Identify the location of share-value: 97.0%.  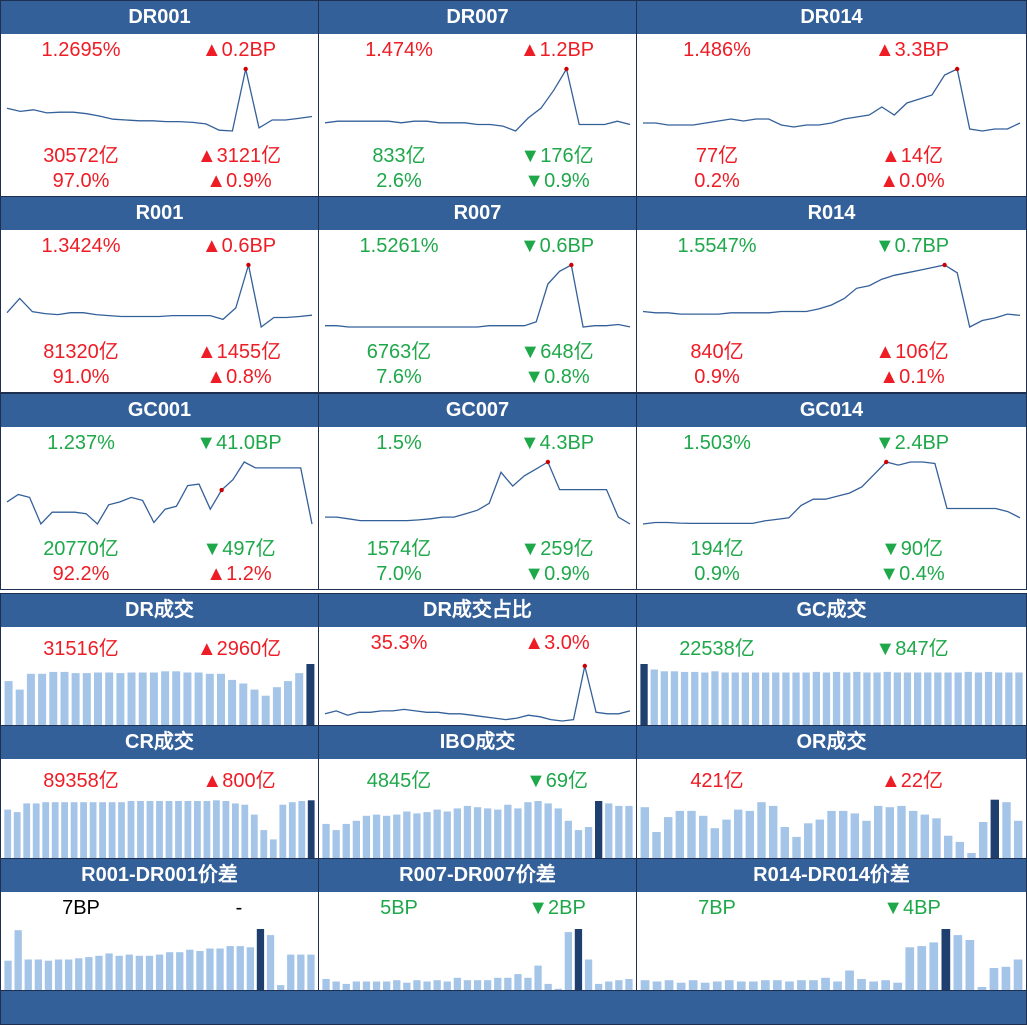
(81, 181).